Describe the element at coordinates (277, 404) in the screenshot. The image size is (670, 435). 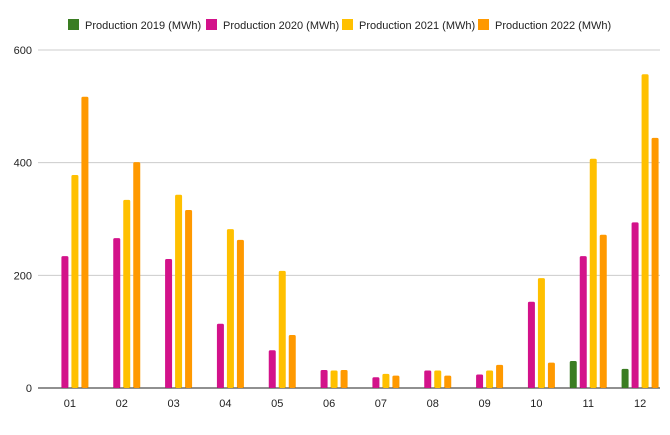
I see `x-tick-label: 05` at that location.